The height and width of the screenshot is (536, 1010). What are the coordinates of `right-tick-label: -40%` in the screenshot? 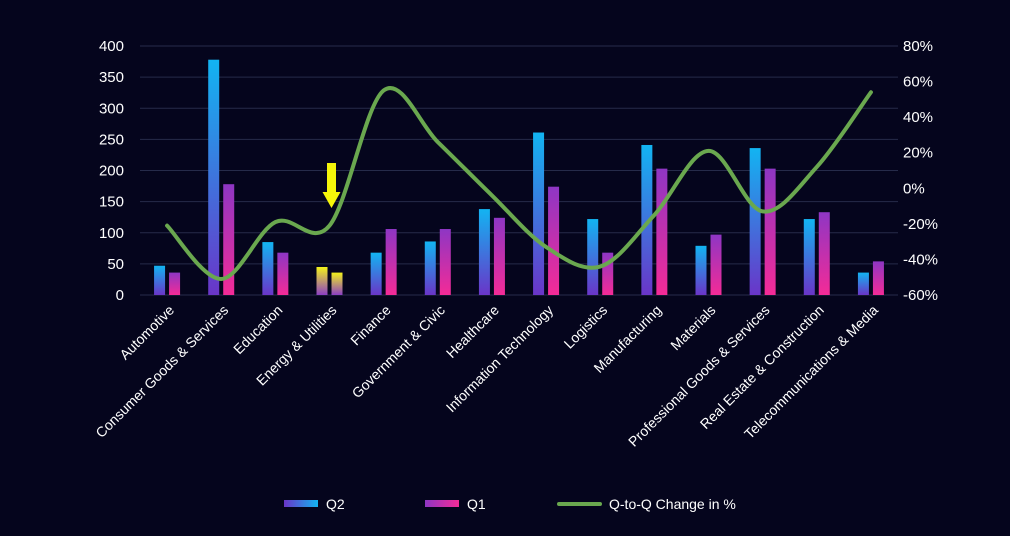 It's located at (920, 259).